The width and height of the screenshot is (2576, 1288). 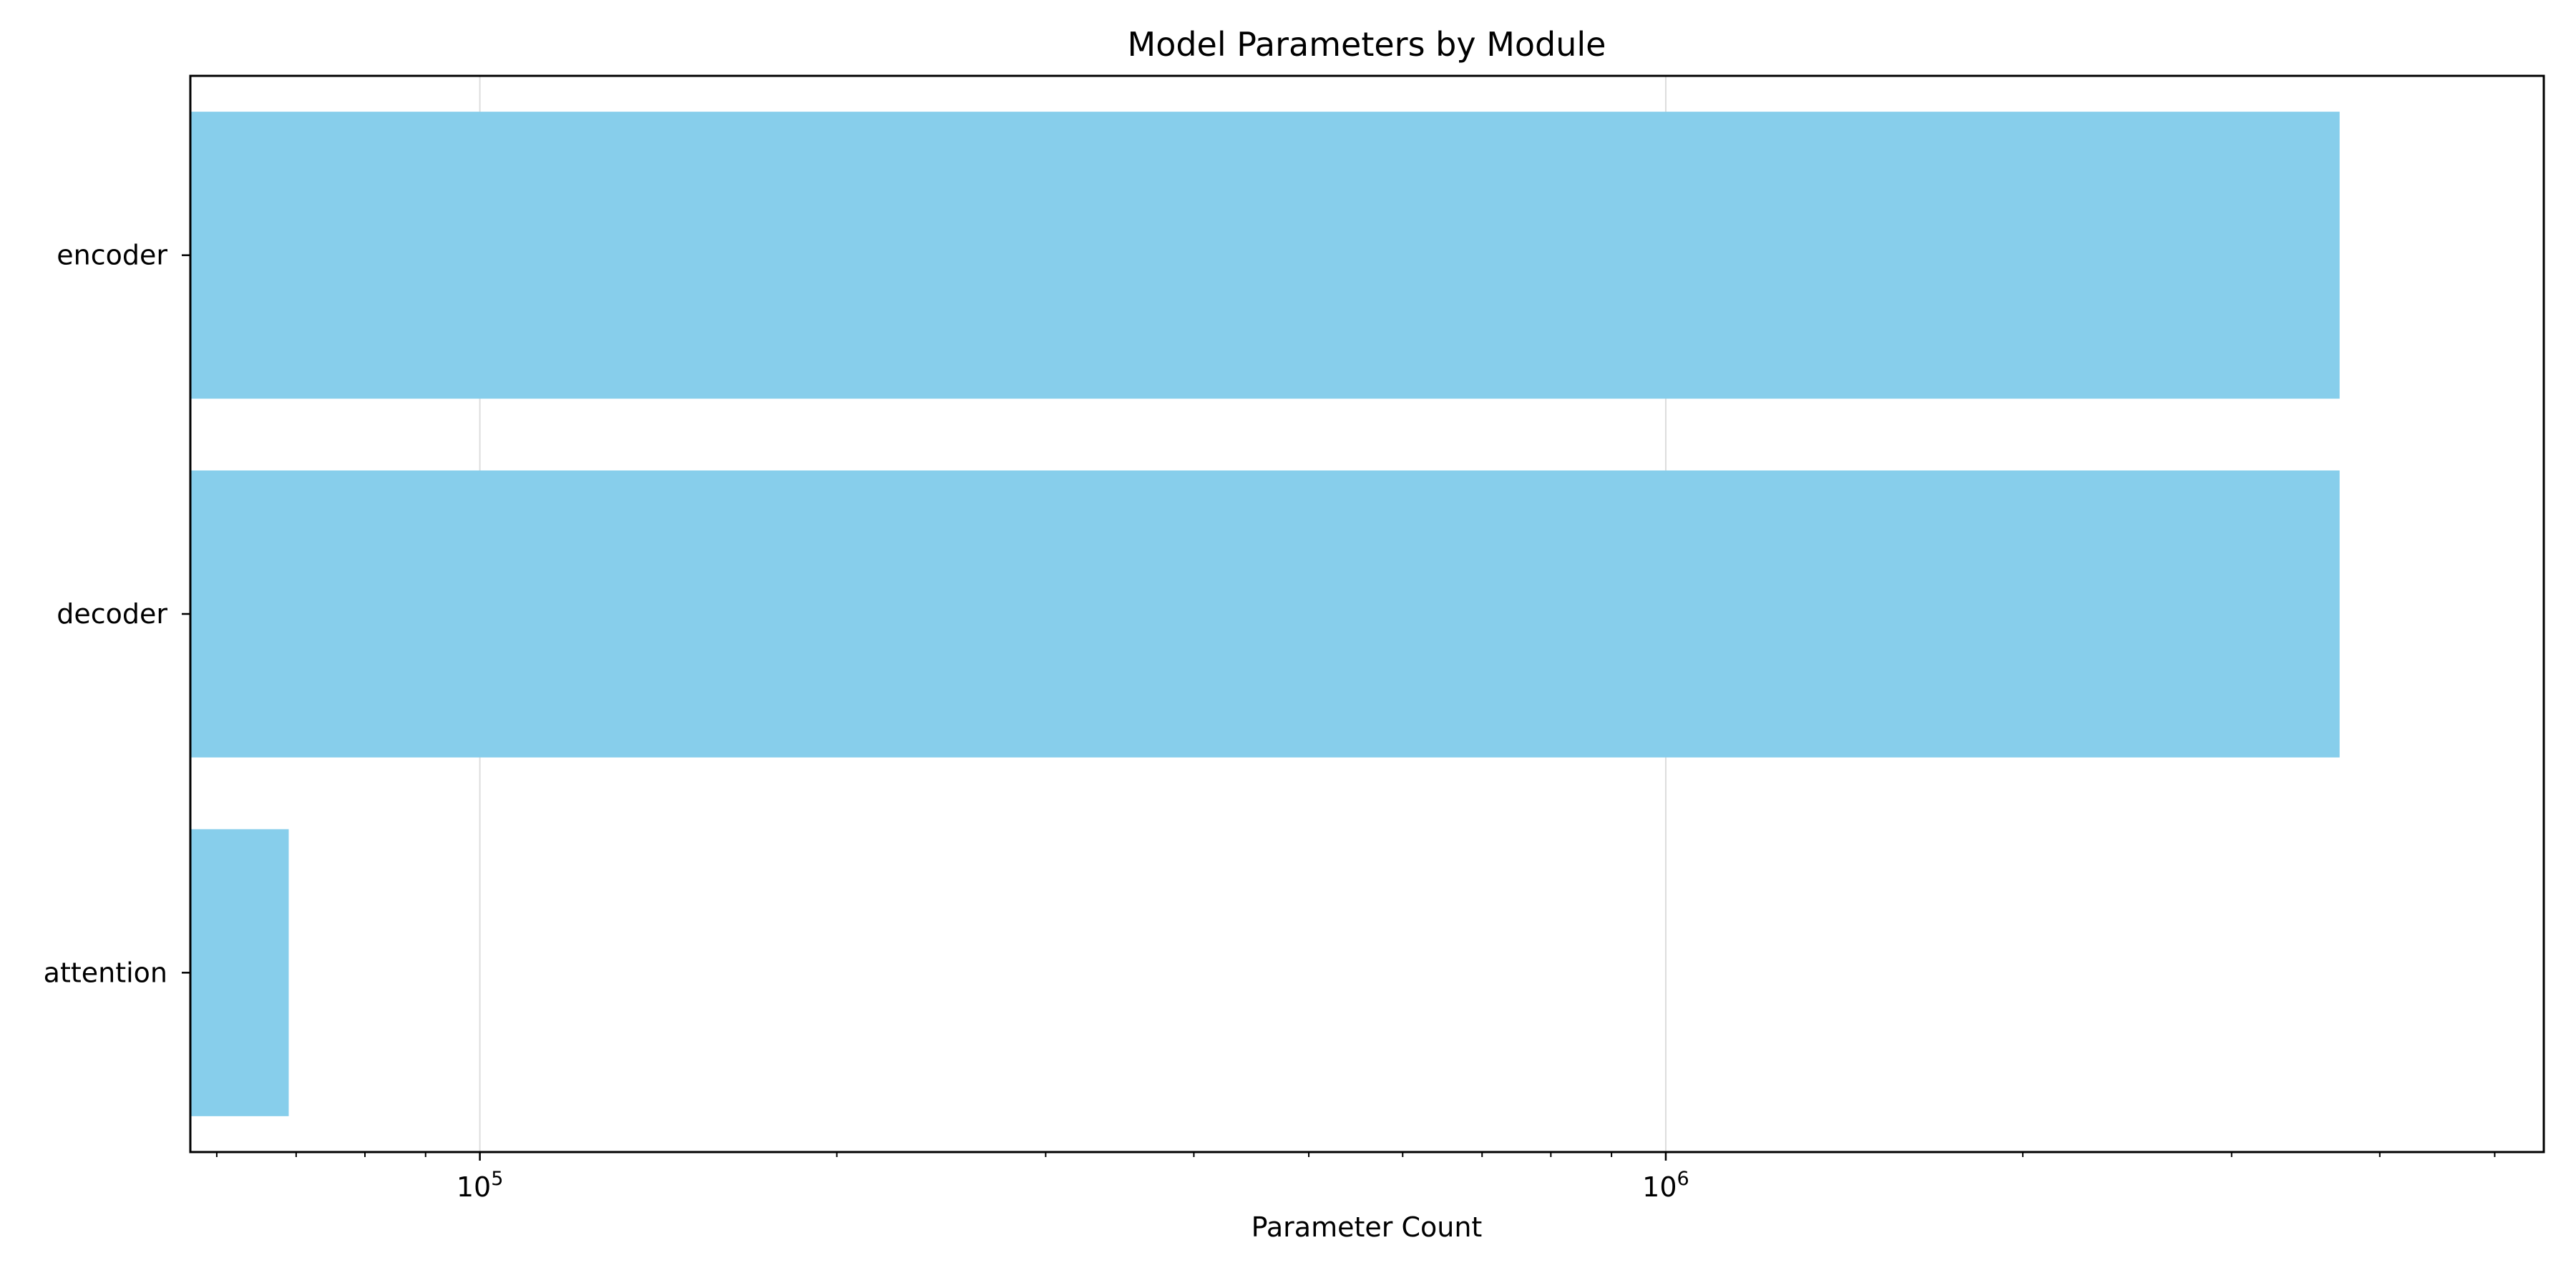 I want to click on y-tick-label: encoder, so click(x=112, y=255).